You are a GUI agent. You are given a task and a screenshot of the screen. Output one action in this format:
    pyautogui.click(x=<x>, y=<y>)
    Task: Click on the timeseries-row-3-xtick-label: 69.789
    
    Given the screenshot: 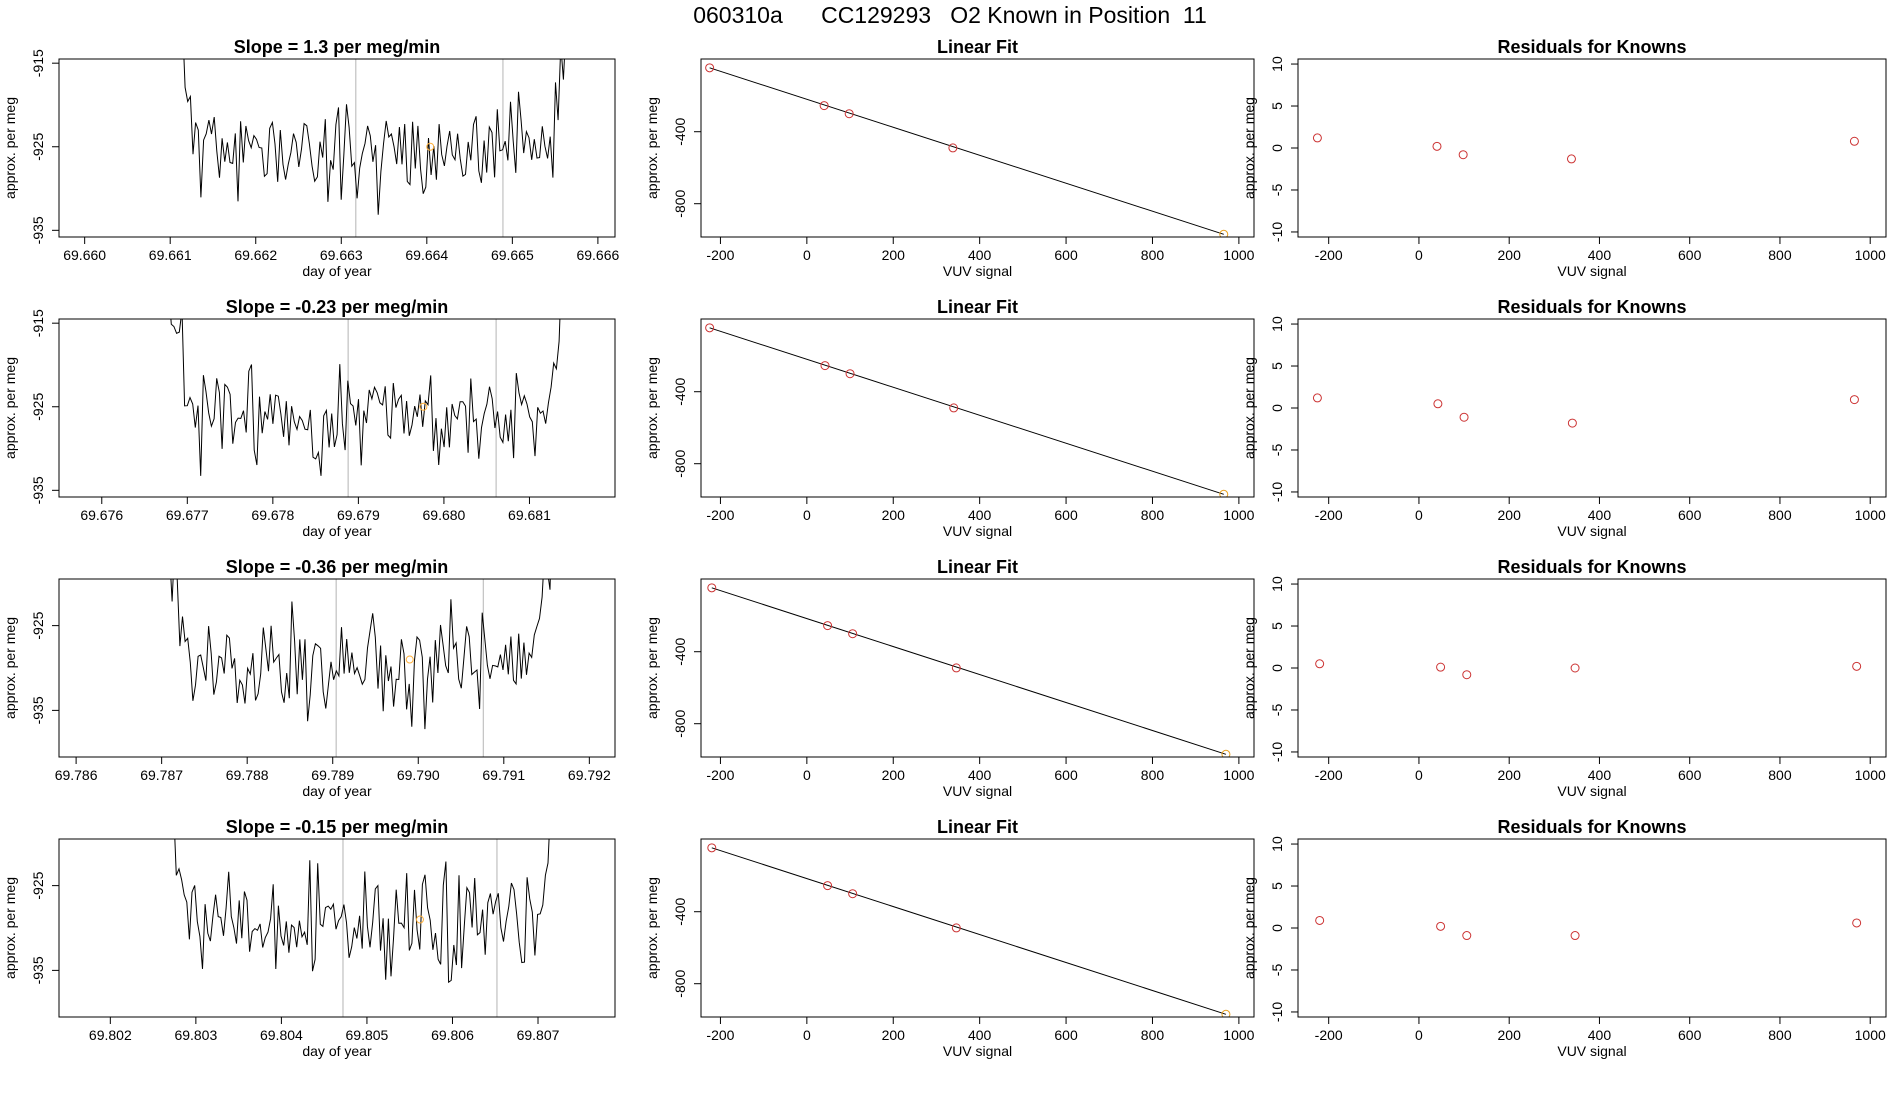 What is the action you would take?
    pyautogui.click(x=332, y=775)
    